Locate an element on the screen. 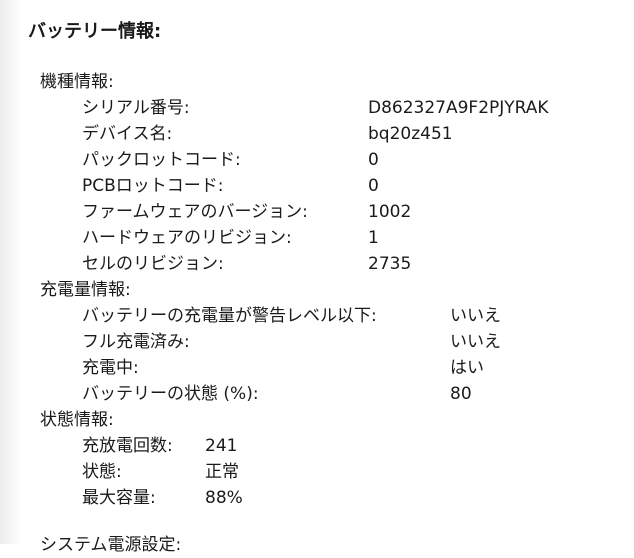 This screenshot has width=634, height=558. info-value: 1 is located at coordinates (373, 238).